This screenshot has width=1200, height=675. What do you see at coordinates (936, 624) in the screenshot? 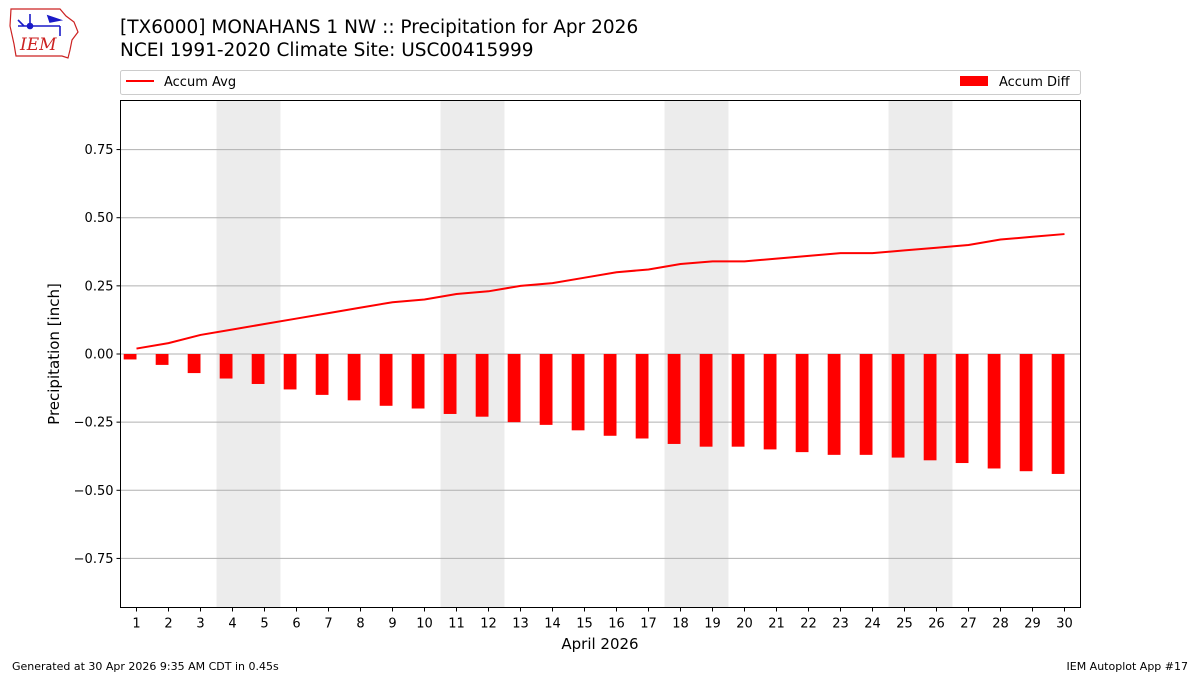
I see `x-tick-label: 26` at bounding box center [936, 624].